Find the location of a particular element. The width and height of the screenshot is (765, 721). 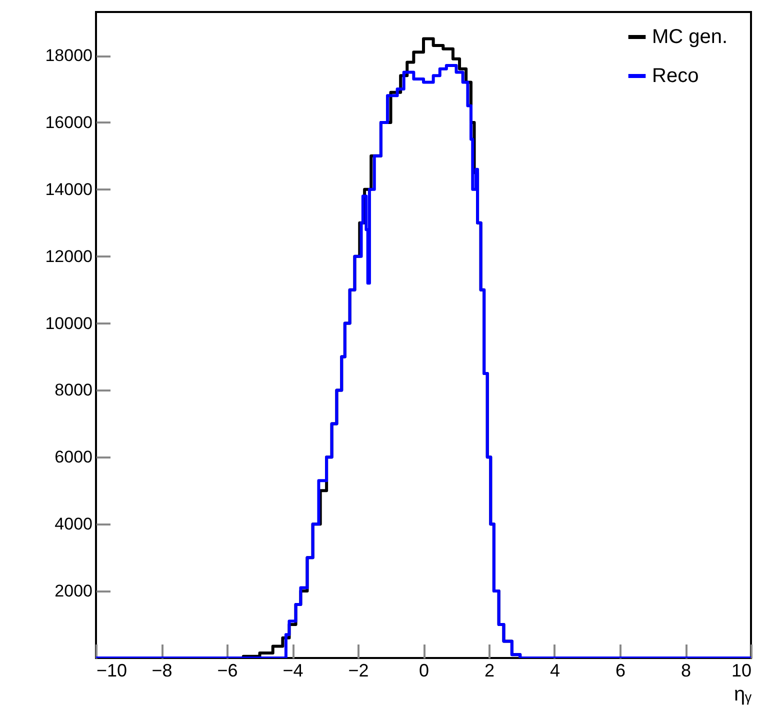

x-tick-label: −2 is located at coordinates (358, 670).